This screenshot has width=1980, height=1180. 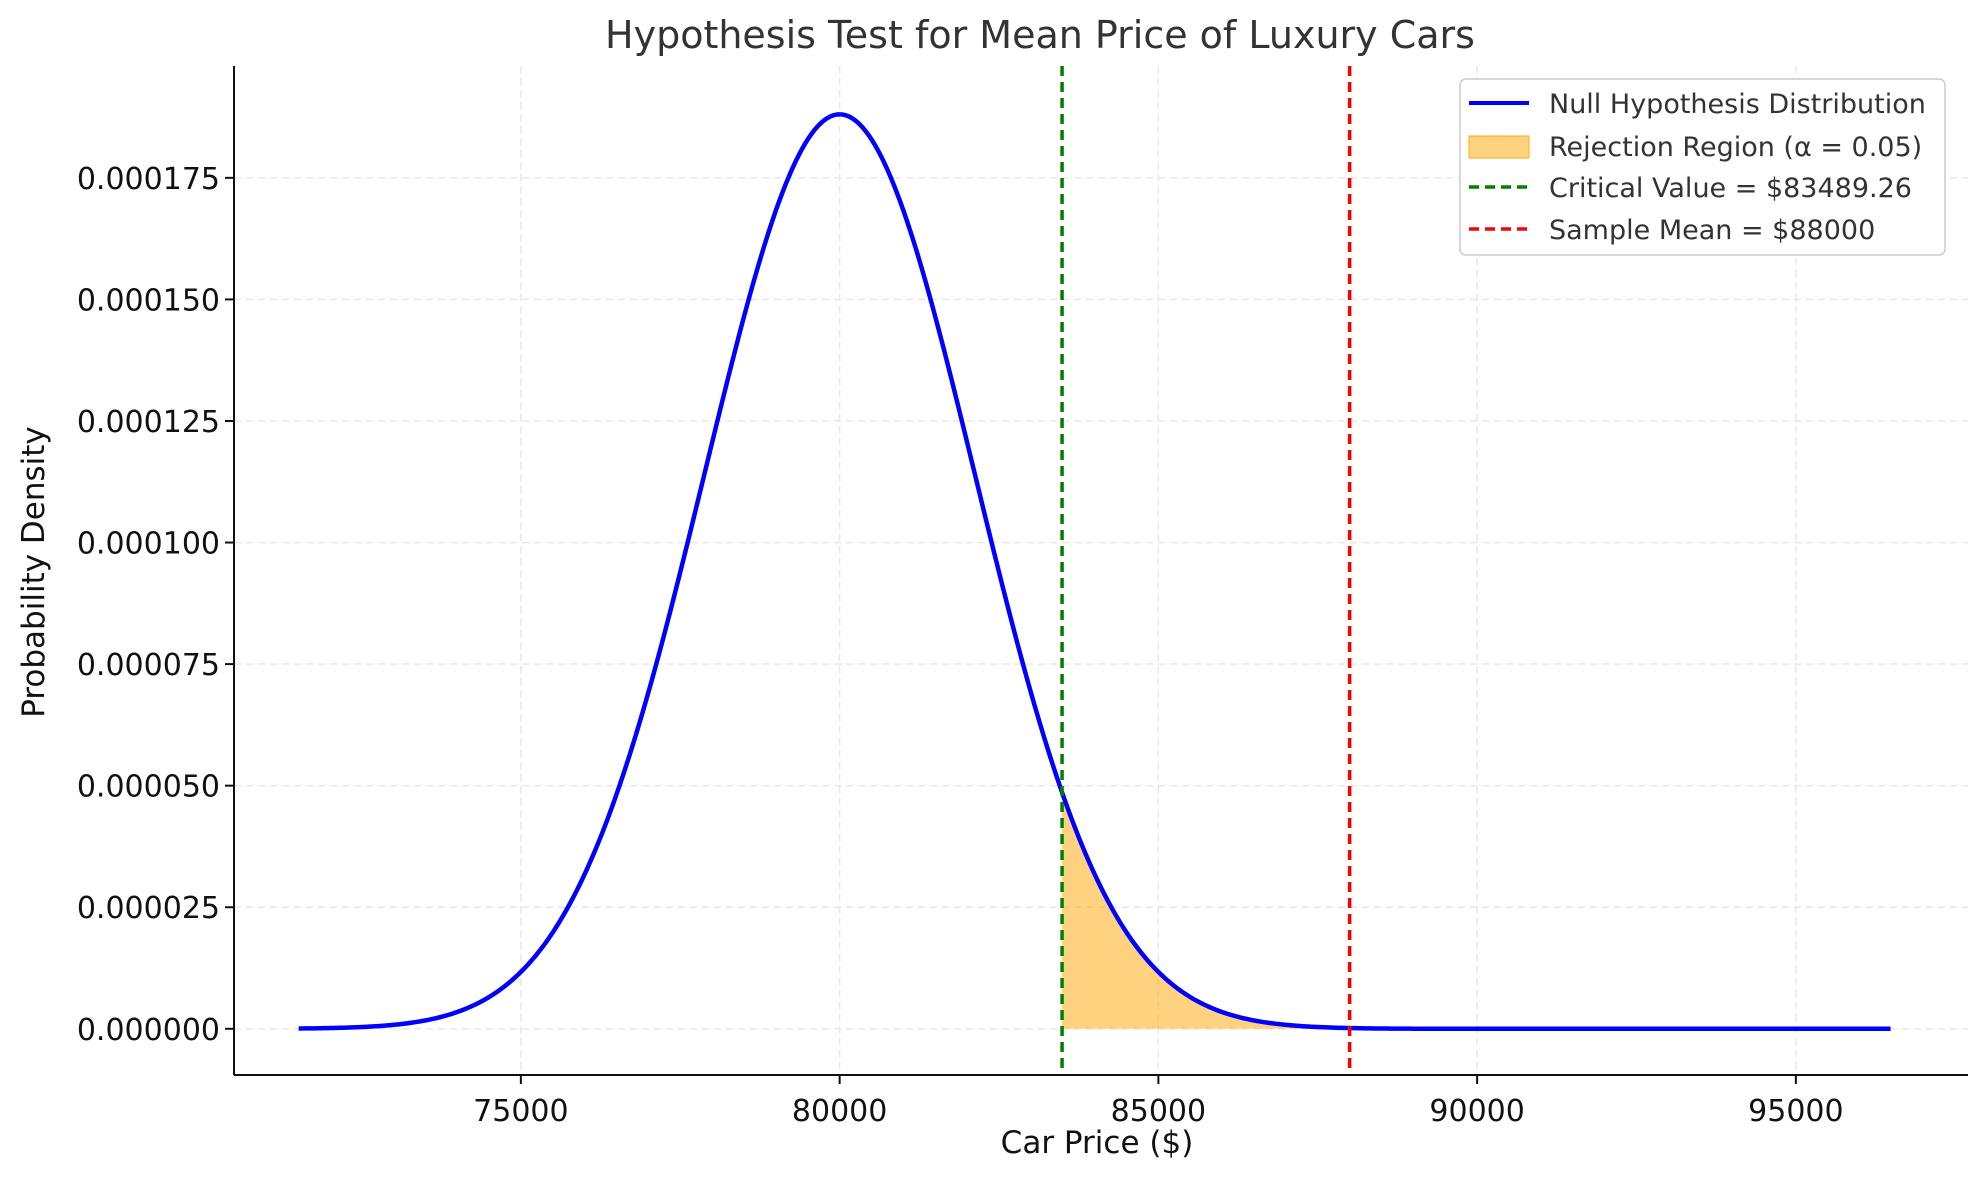 What do you see at coordinates (148, 544) in the screenshot?
I see `y-tick-label-4: 0.000100` at bounding box center [148, 544].